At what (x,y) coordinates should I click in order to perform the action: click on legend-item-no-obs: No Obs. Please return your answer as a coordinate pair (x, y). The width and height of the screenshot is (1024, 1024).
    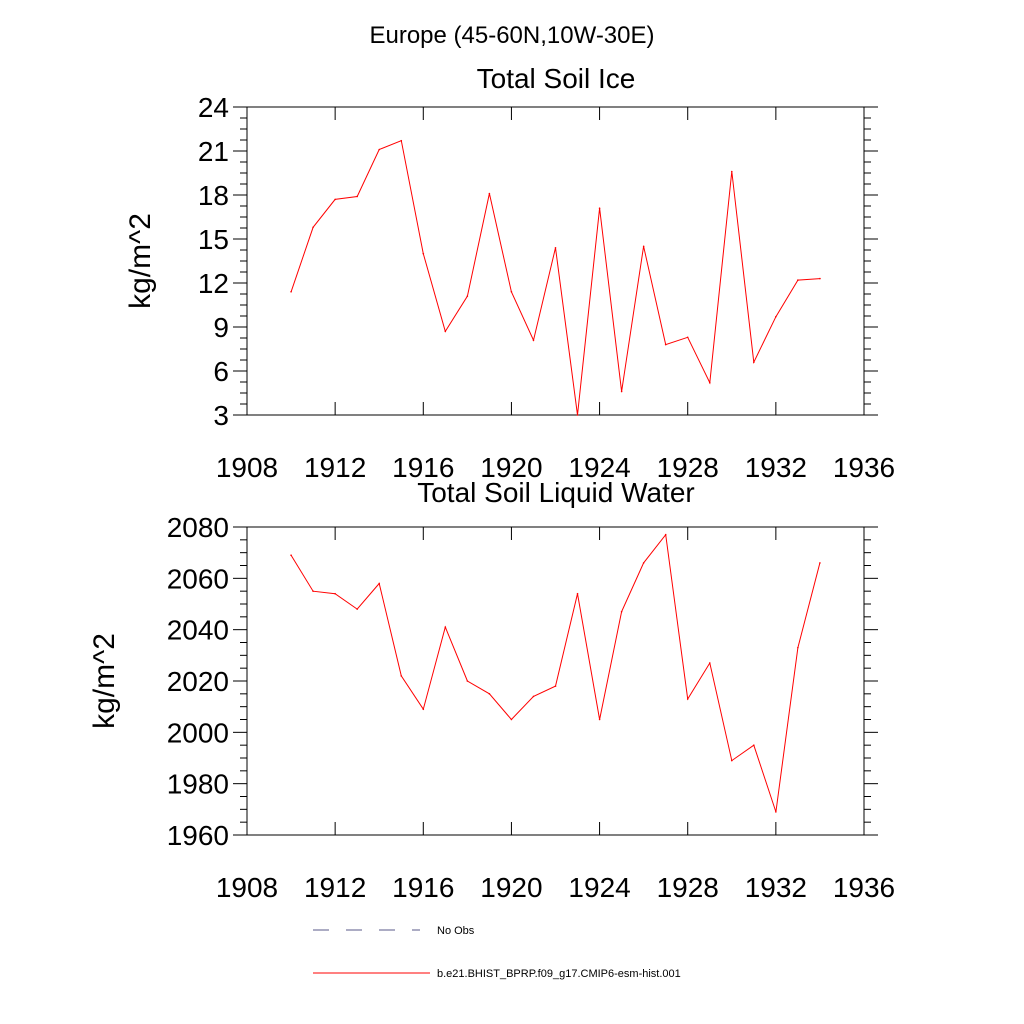
    Looking at the image, I should click on (394, 931).